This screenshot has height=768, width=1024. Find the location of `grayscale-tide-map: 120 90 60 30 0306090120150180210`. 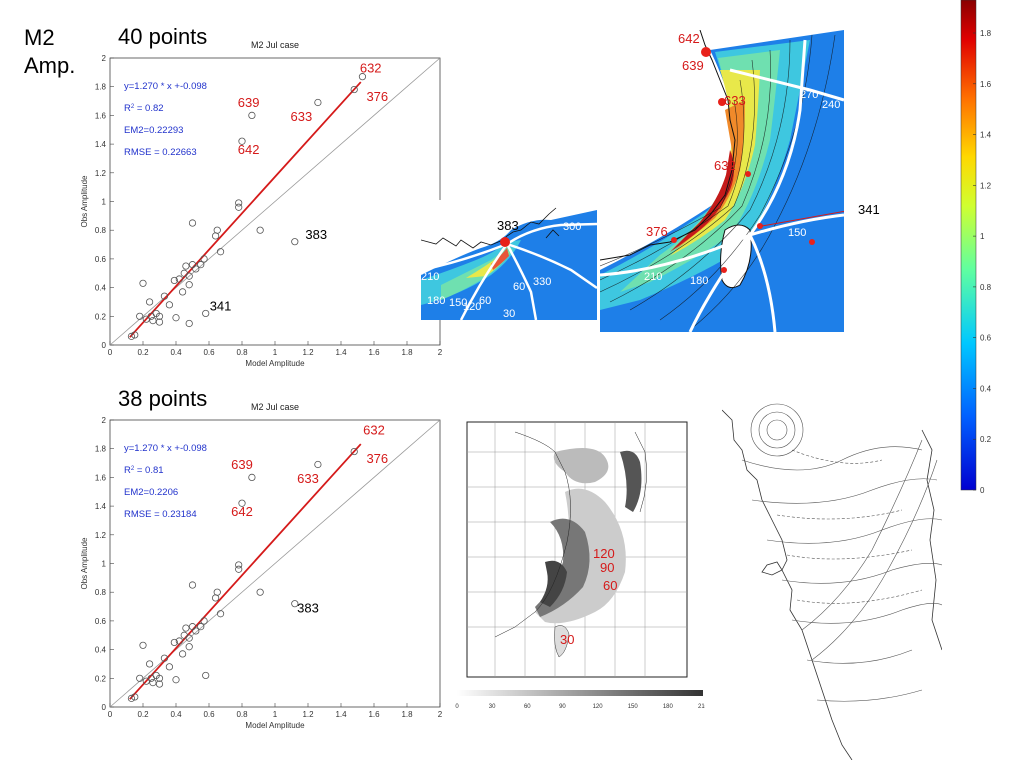

grayscale-tide-map: 120 90 60 30 0306090120150180210 is located at coordinates (580, 562).